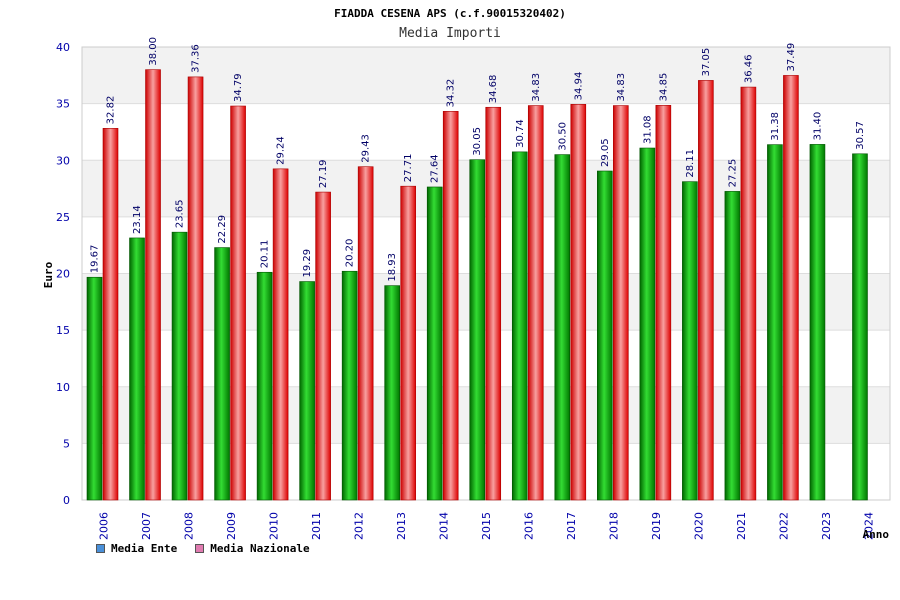 This screenshot has width=900, height=600. Describe the element at coordinates (231, 526) in the screenshot. I see `x-tick-label: 2009` at that location.